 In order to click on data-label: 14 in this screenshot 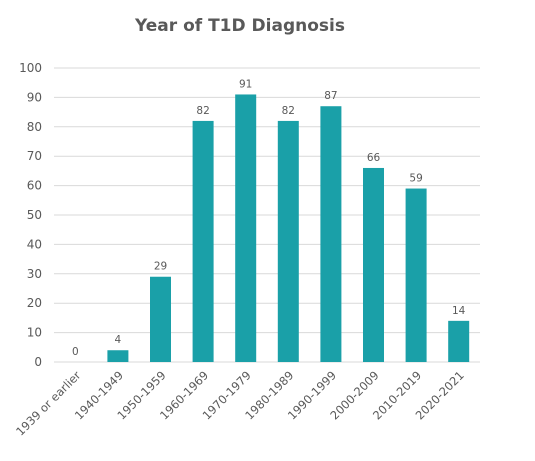, I will do `click(459, 311)`.